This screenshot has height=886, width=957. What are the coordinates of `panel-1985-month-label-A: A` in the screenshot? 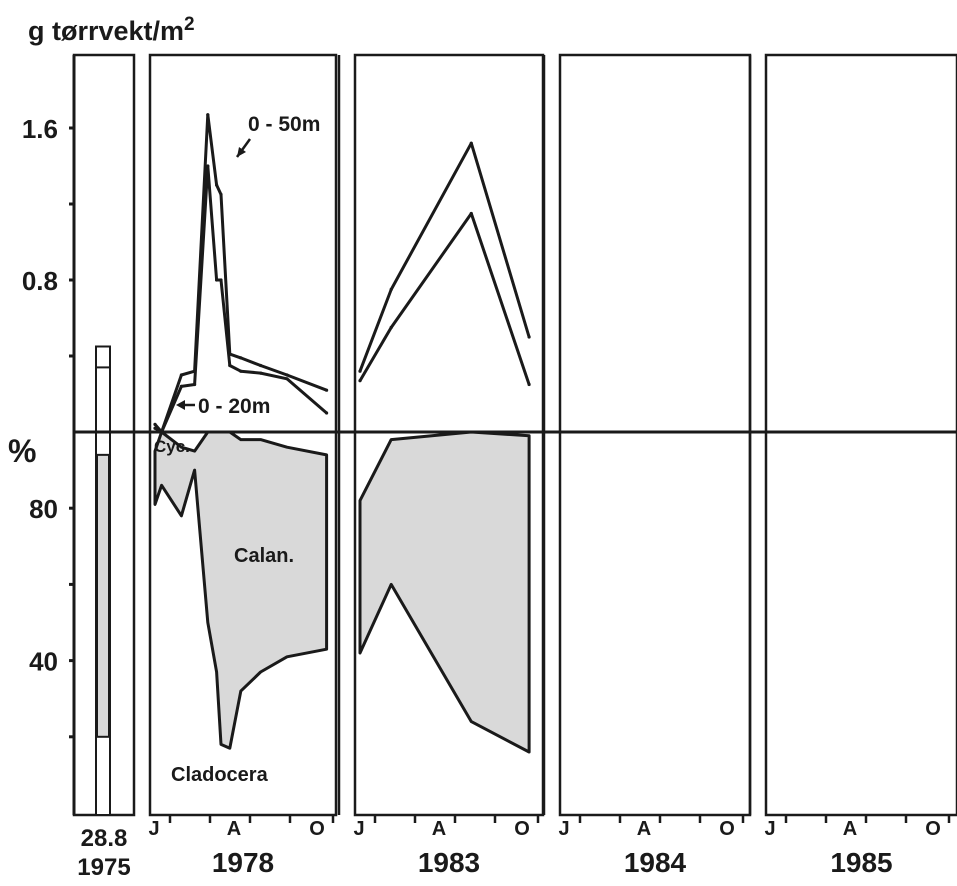 It's located at (850, 829).